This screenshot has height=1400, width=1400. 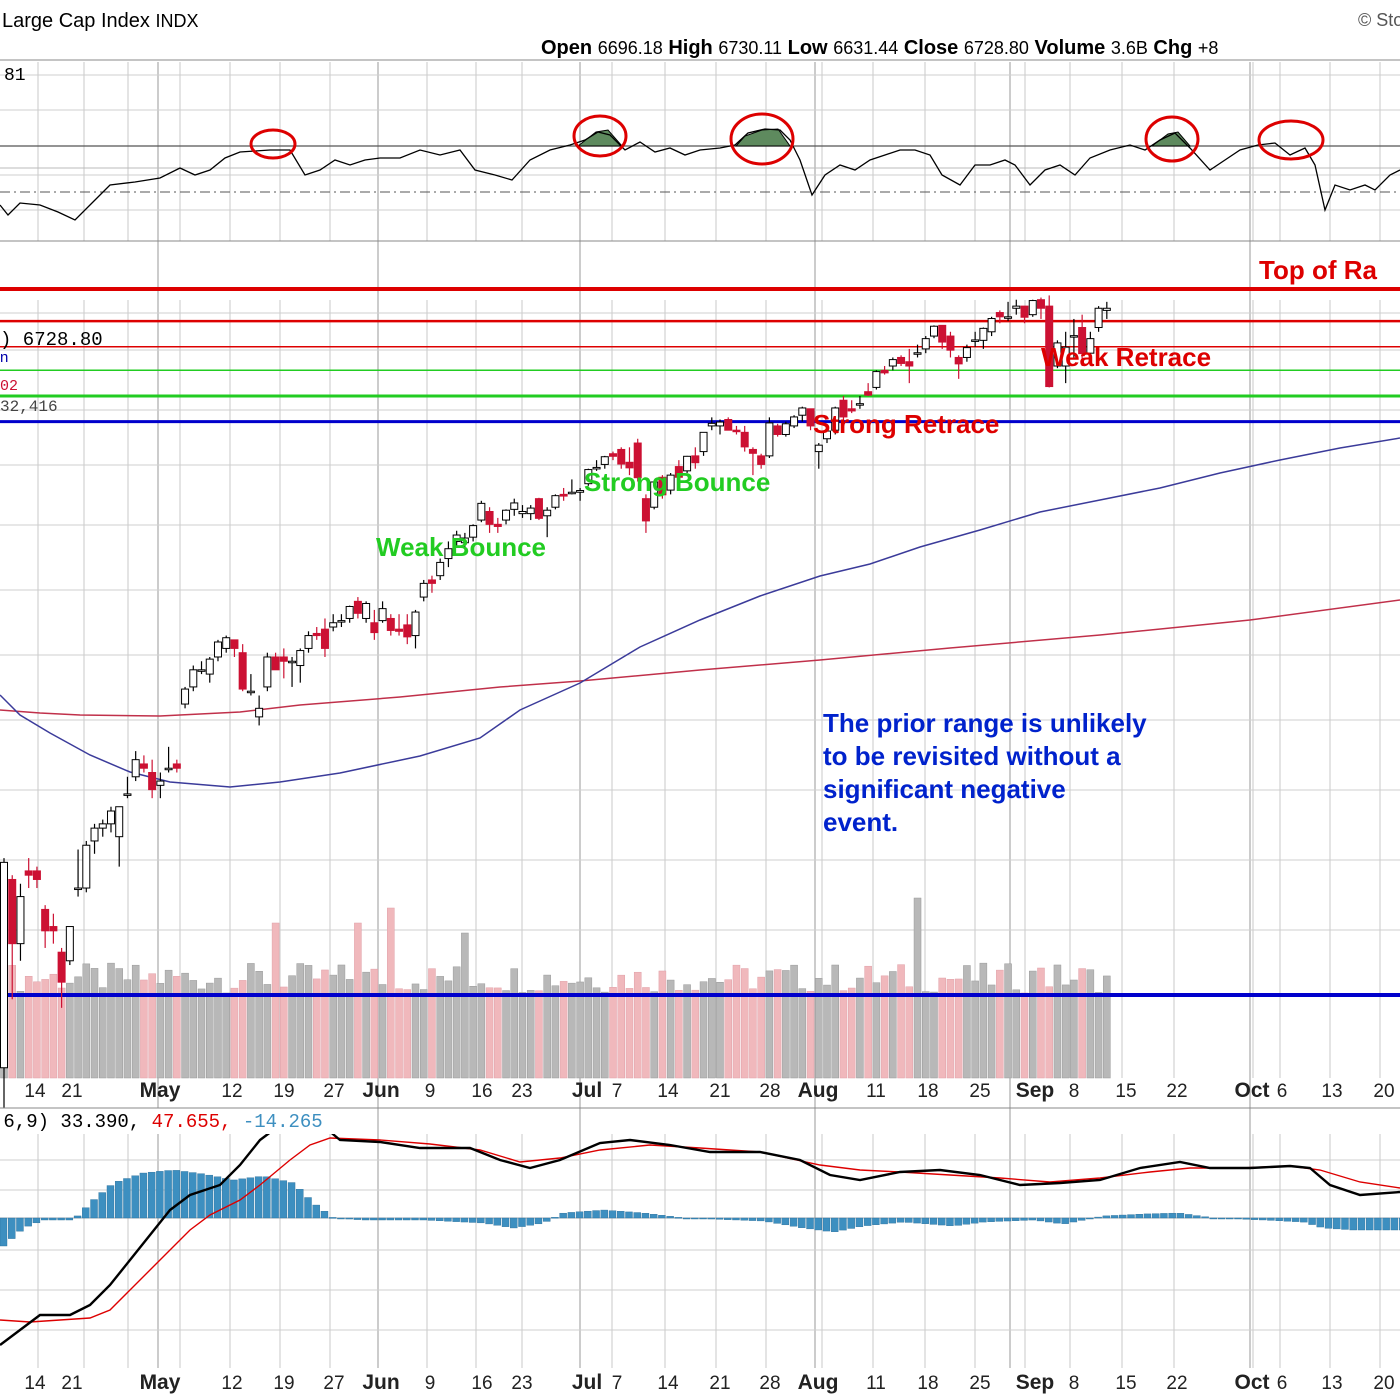 I want to click on volume-bars, so click(x=555, y=988).